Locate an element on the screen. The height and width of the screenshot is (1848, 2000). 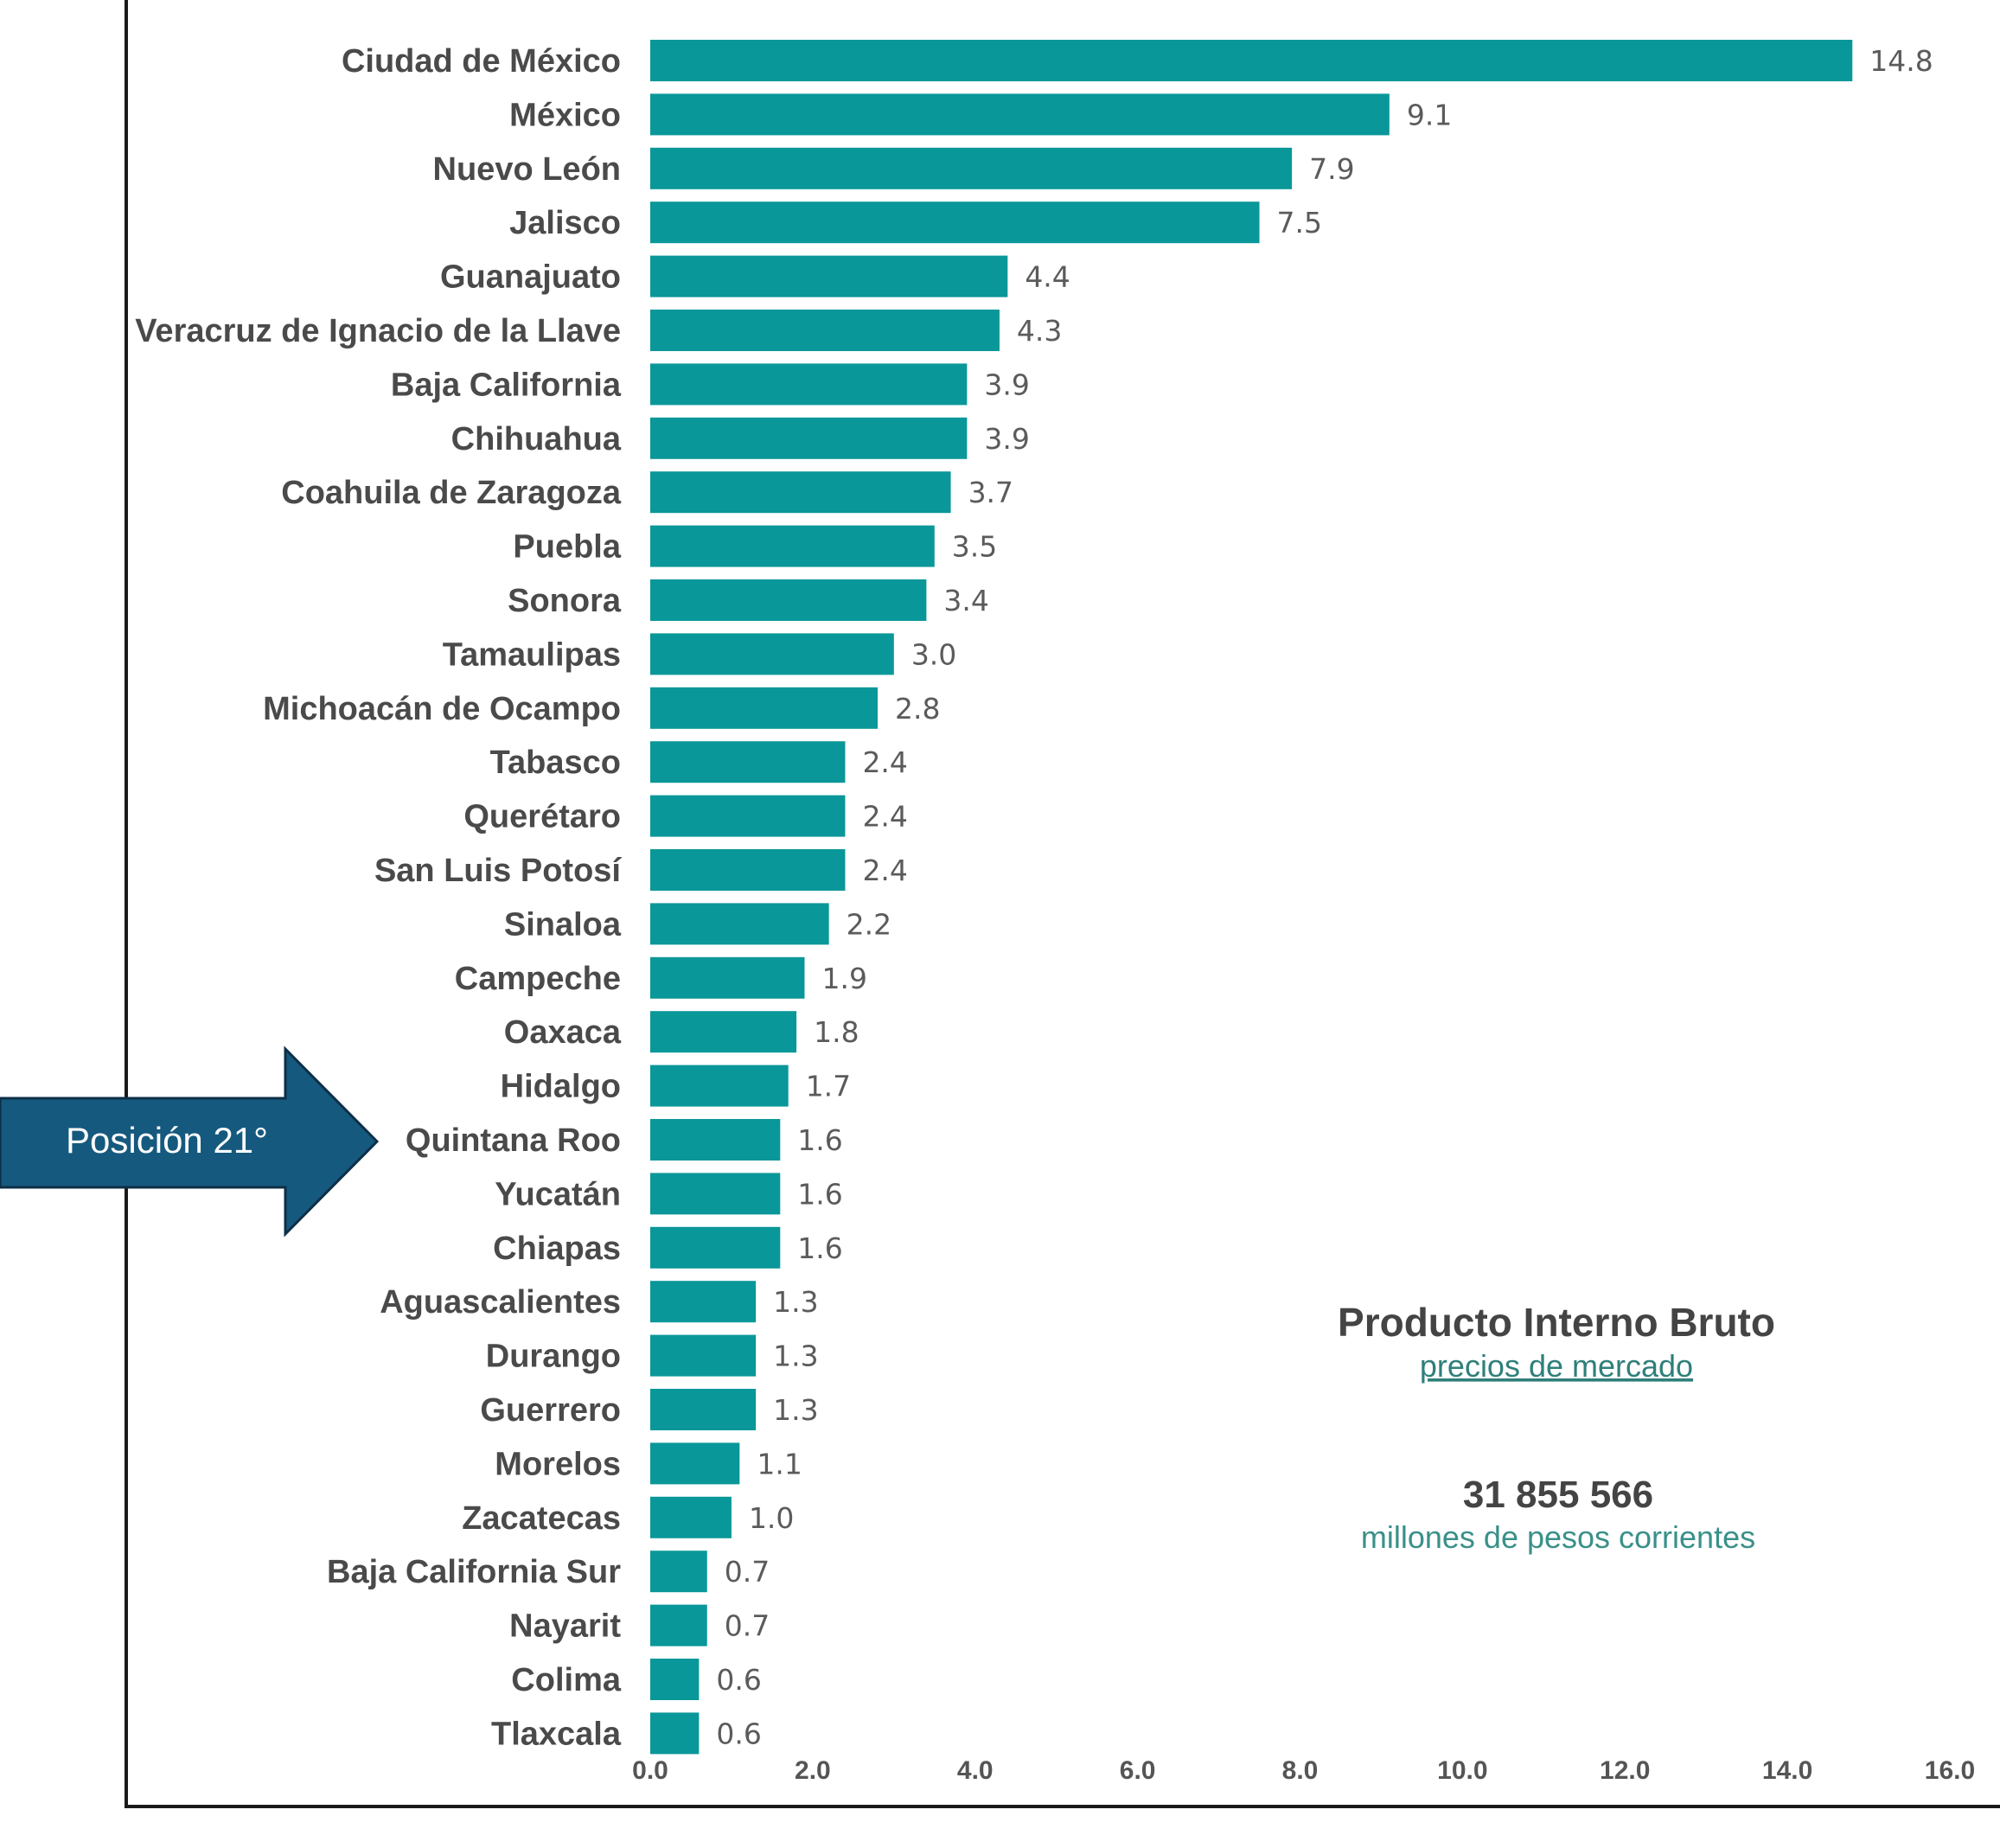
category-label: Colima is located at coordinates (567, 1680).